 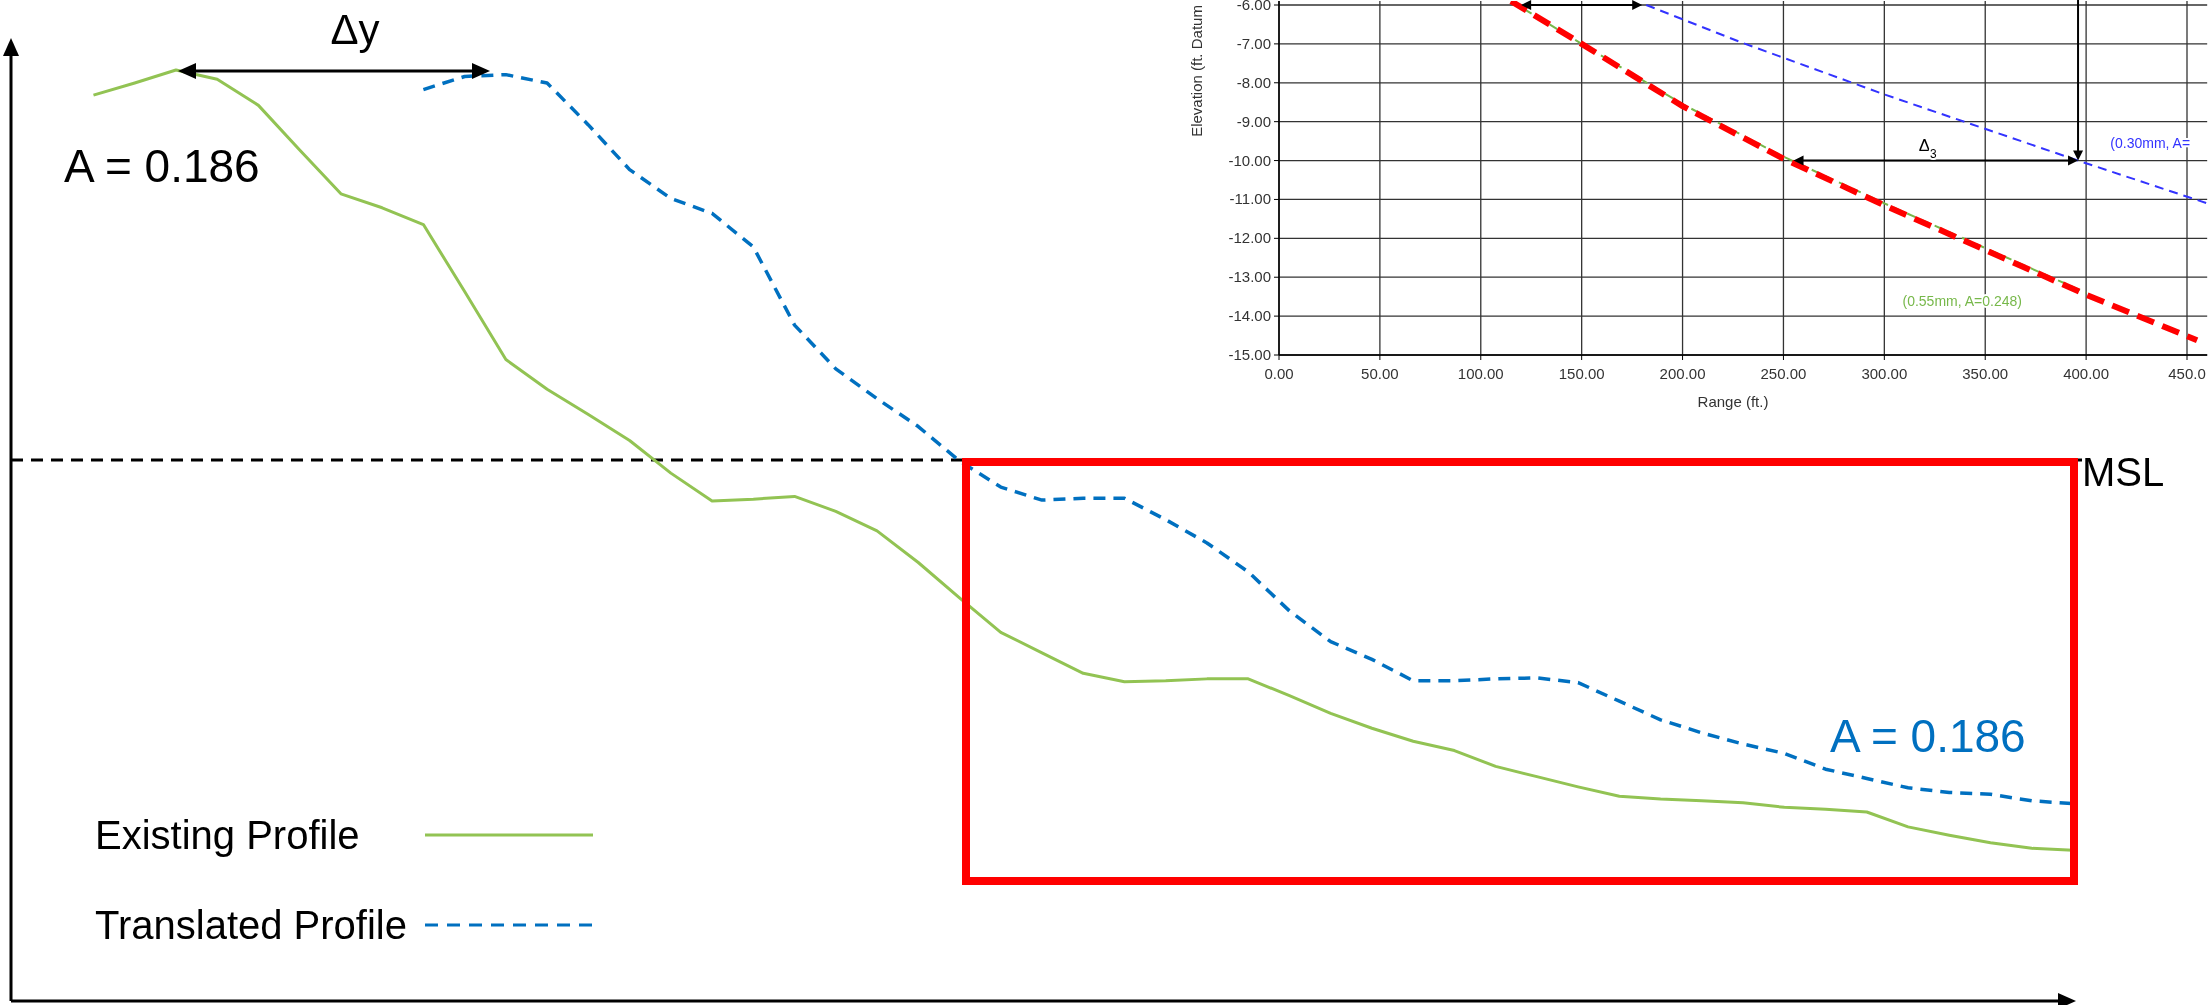 What do you see at coordinates (2086, 373) in the screenshot?
I see `x-tick-label: 400.00` at bounding box center [2086, 373].